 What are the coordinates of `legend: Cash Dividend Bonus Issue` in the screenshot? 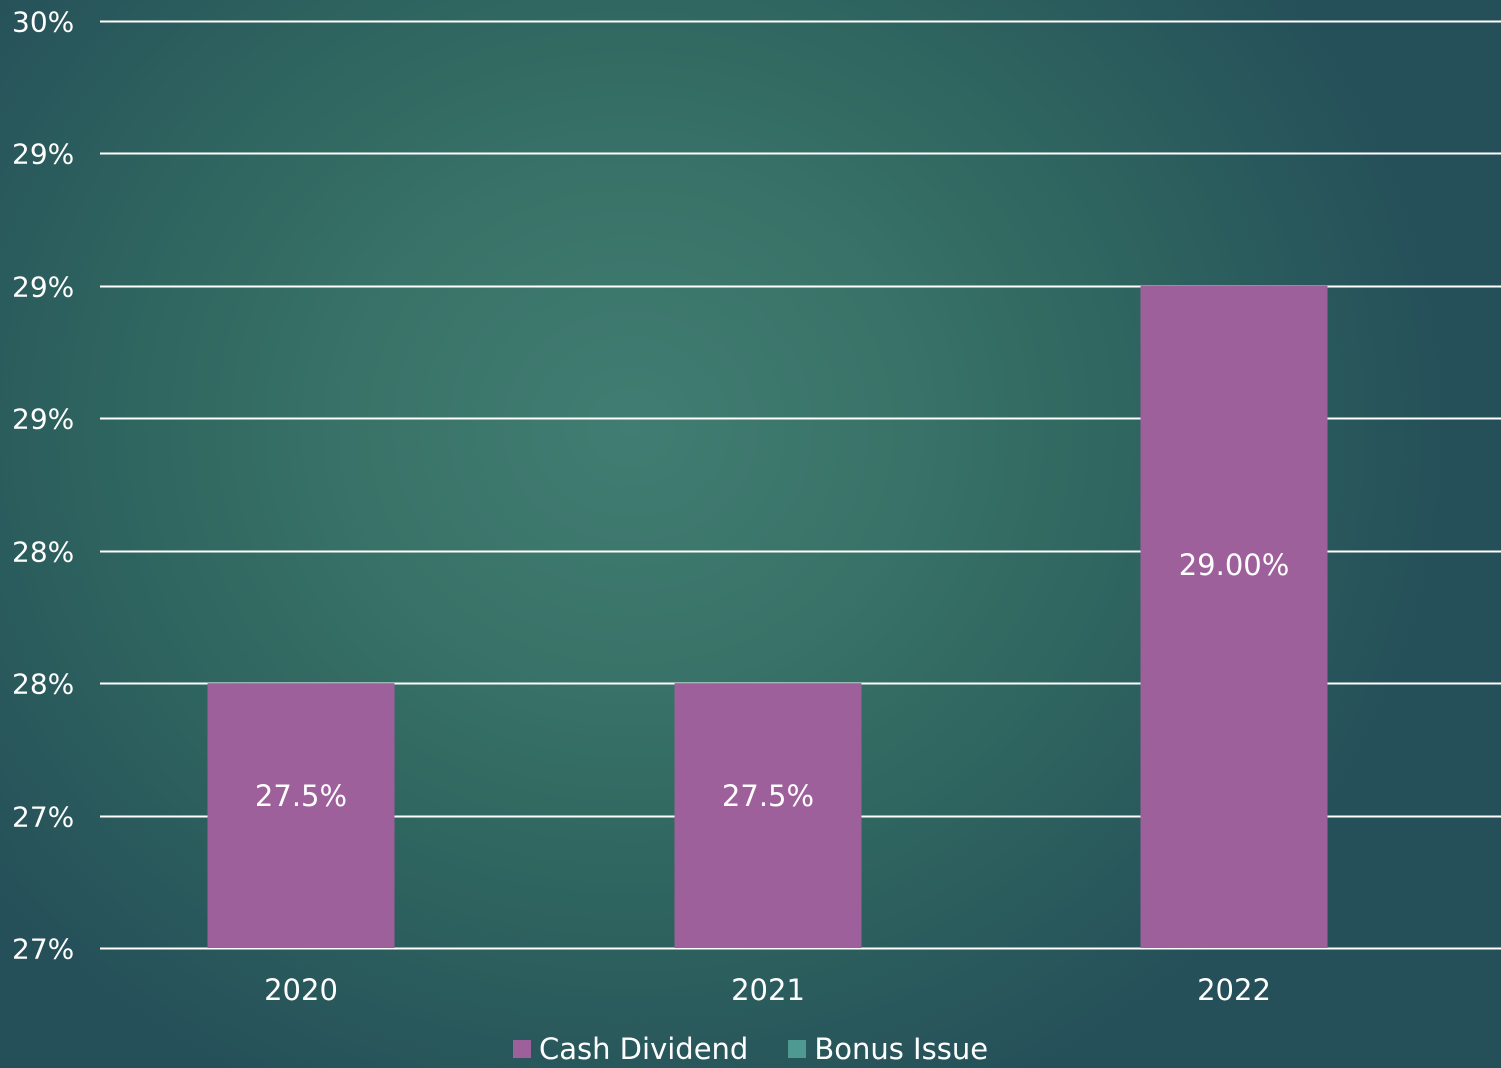 It's located at (750, 1049).